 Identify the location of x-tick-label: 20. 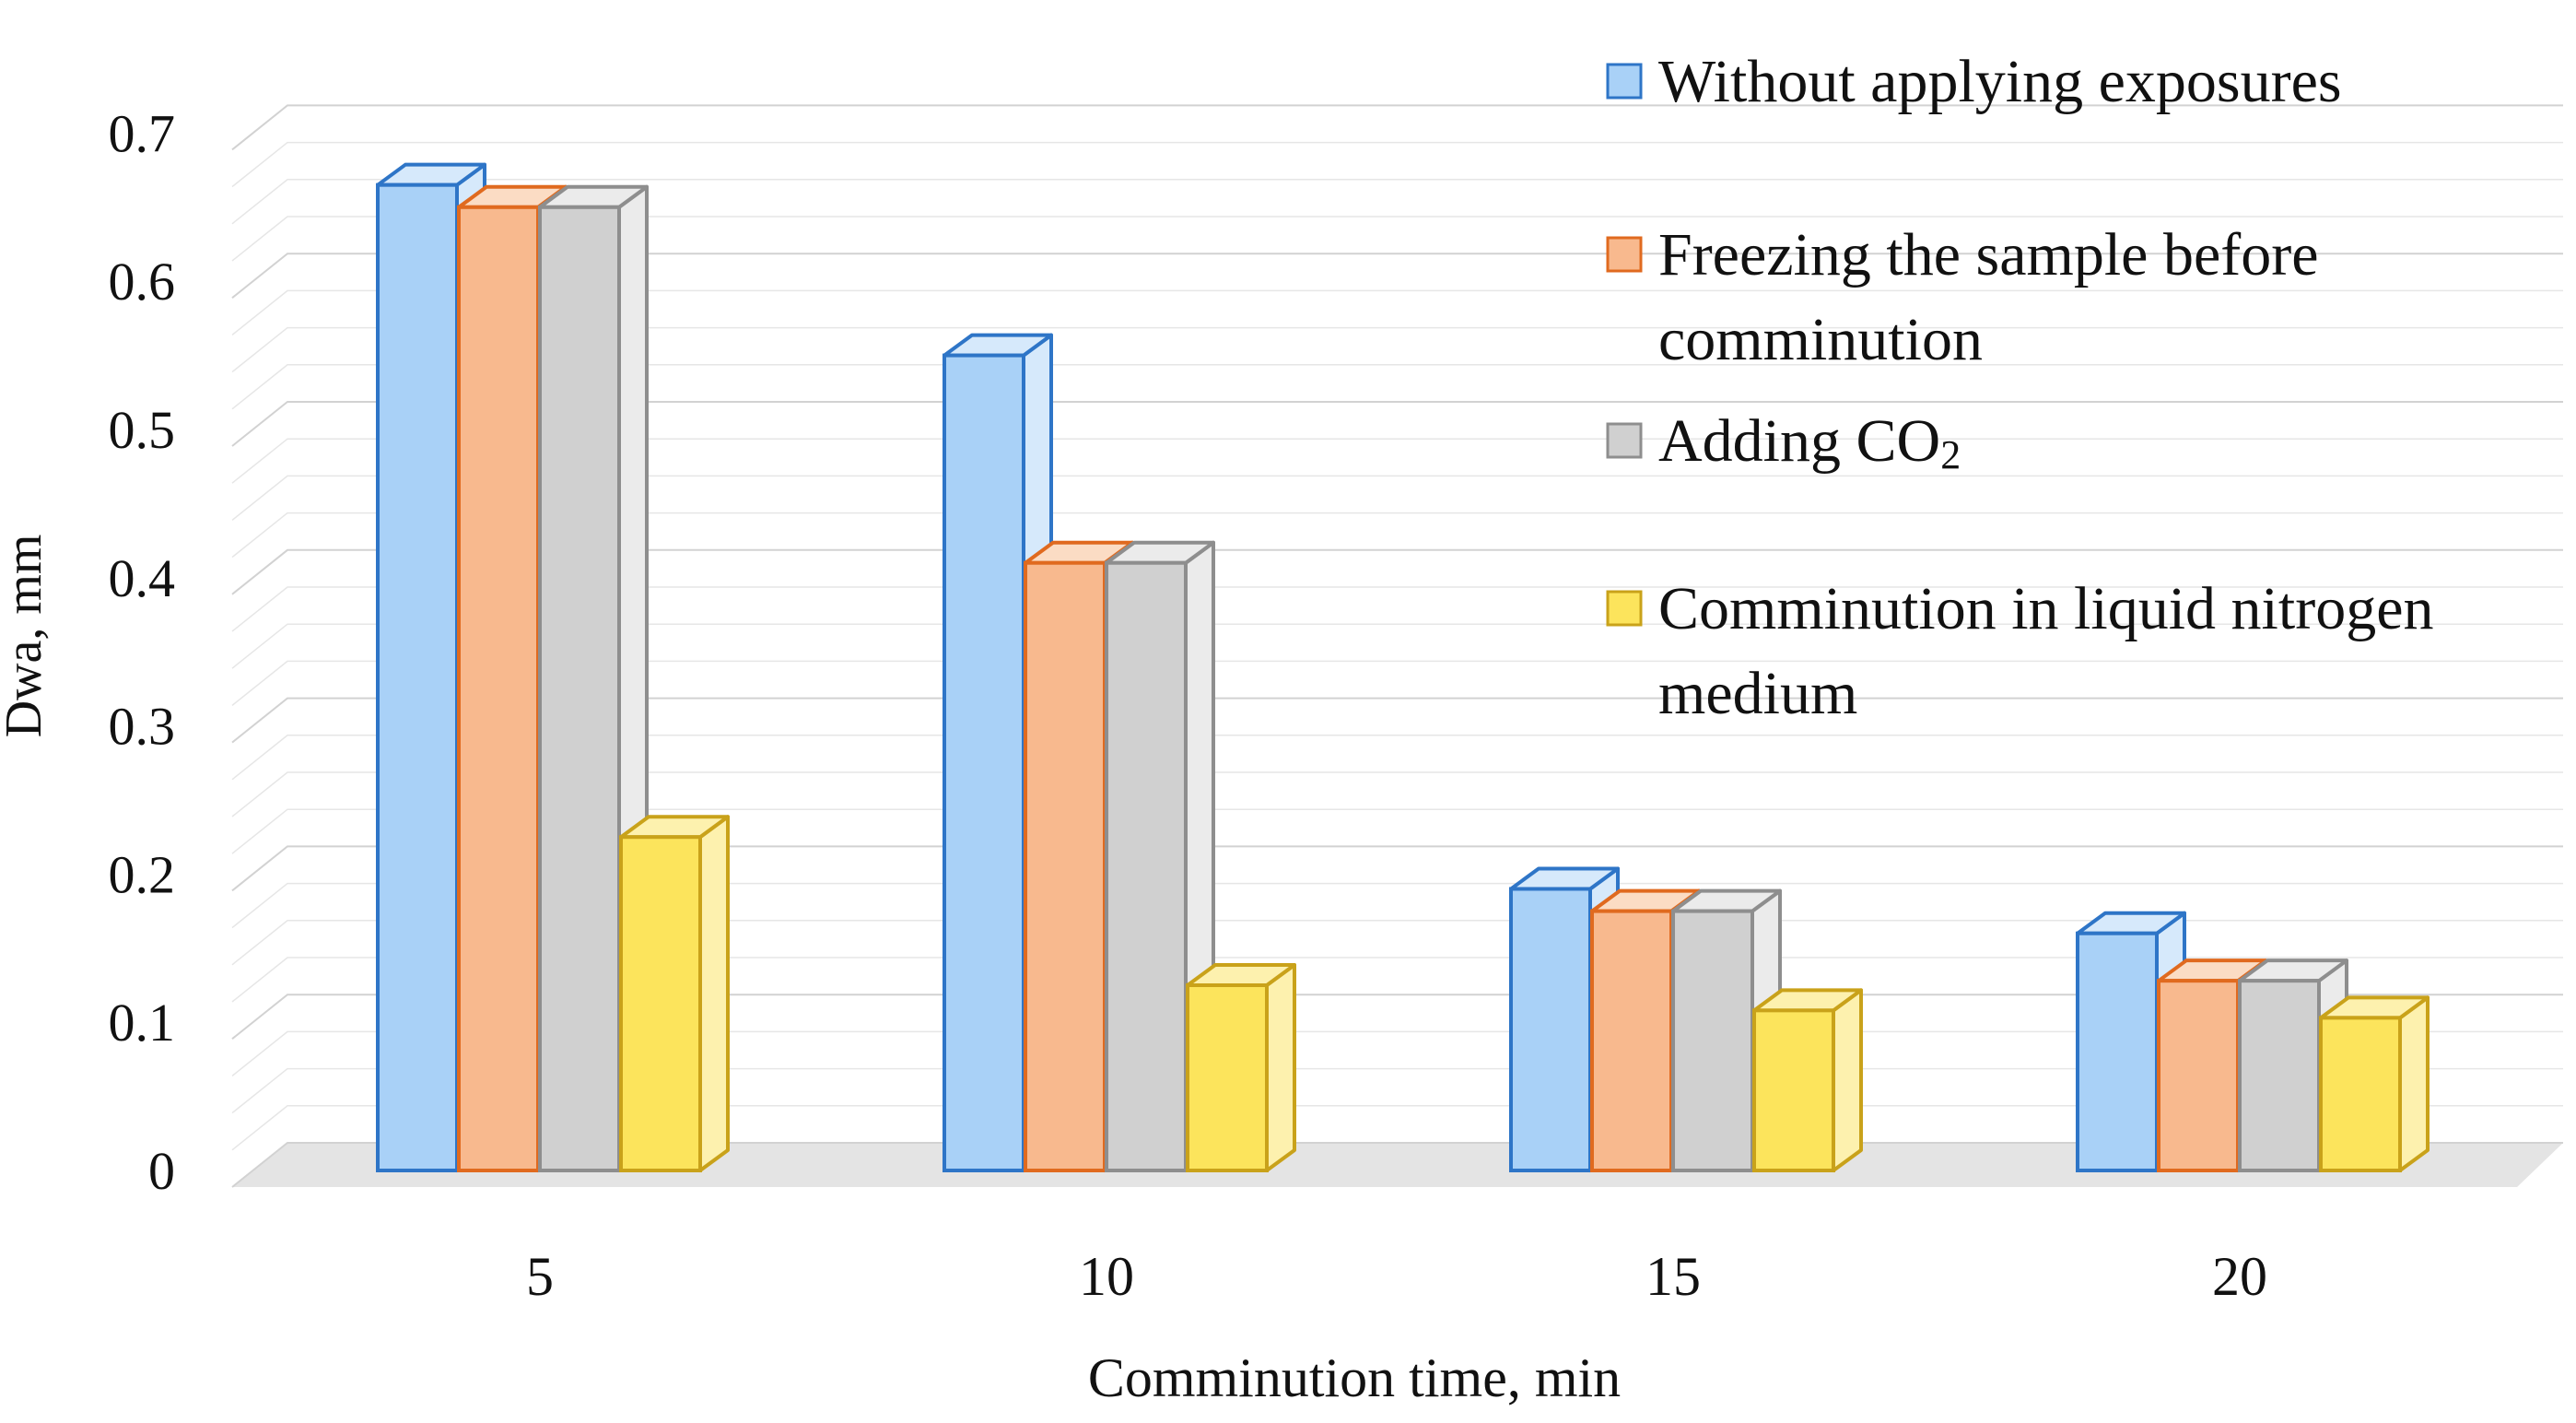
(2239, 1276).